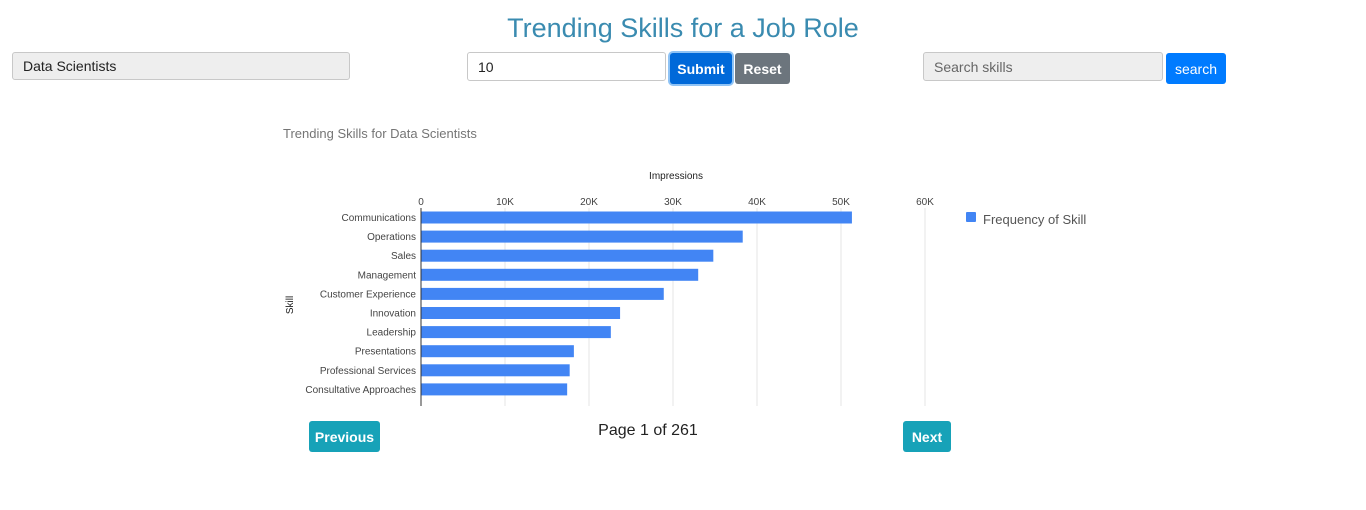  What do you see at coordinates (403, 256) in the screenshot?
I see `y-tick-label: Sales` at bounding box center [403, 256].